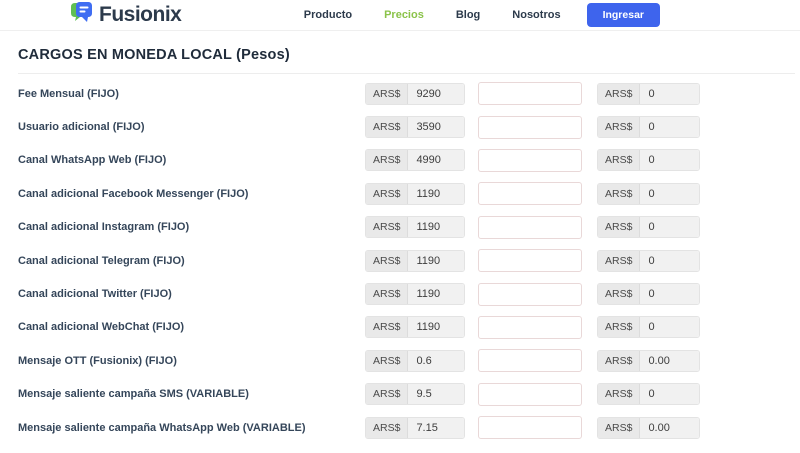  Describe the element at coordinates (81, 15) in the screenshot. I see `chat-bubbles-icon` at that location.